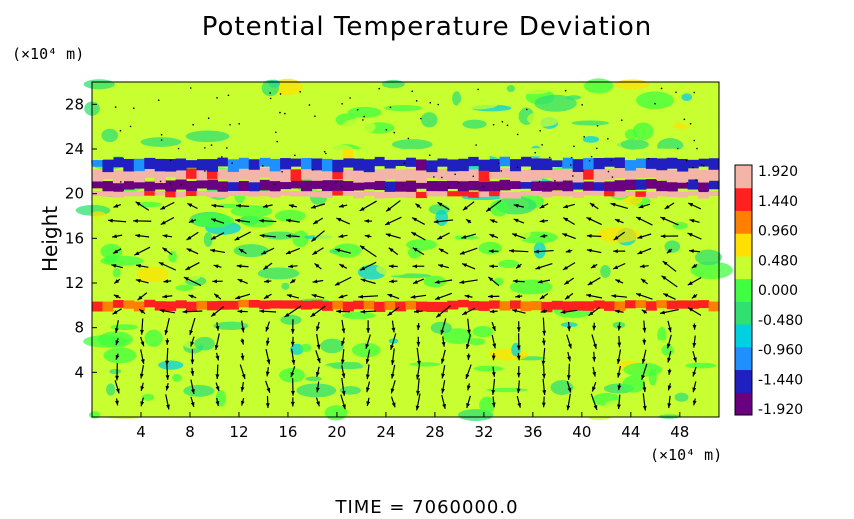 This screenshot has height=519, width=854. I want to click on x-tick-label: 44, so click(630, 432).